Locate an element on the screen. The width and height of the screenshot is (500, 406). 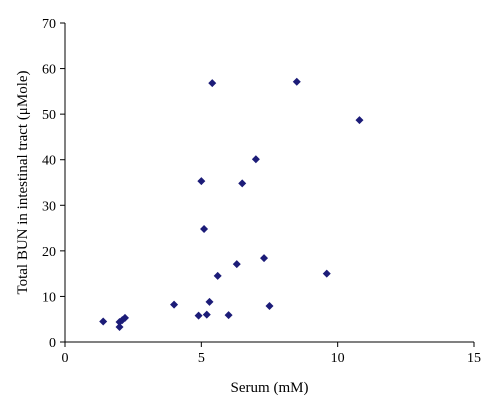
y-tick-label: 70 is located at coordinates (49, 24).